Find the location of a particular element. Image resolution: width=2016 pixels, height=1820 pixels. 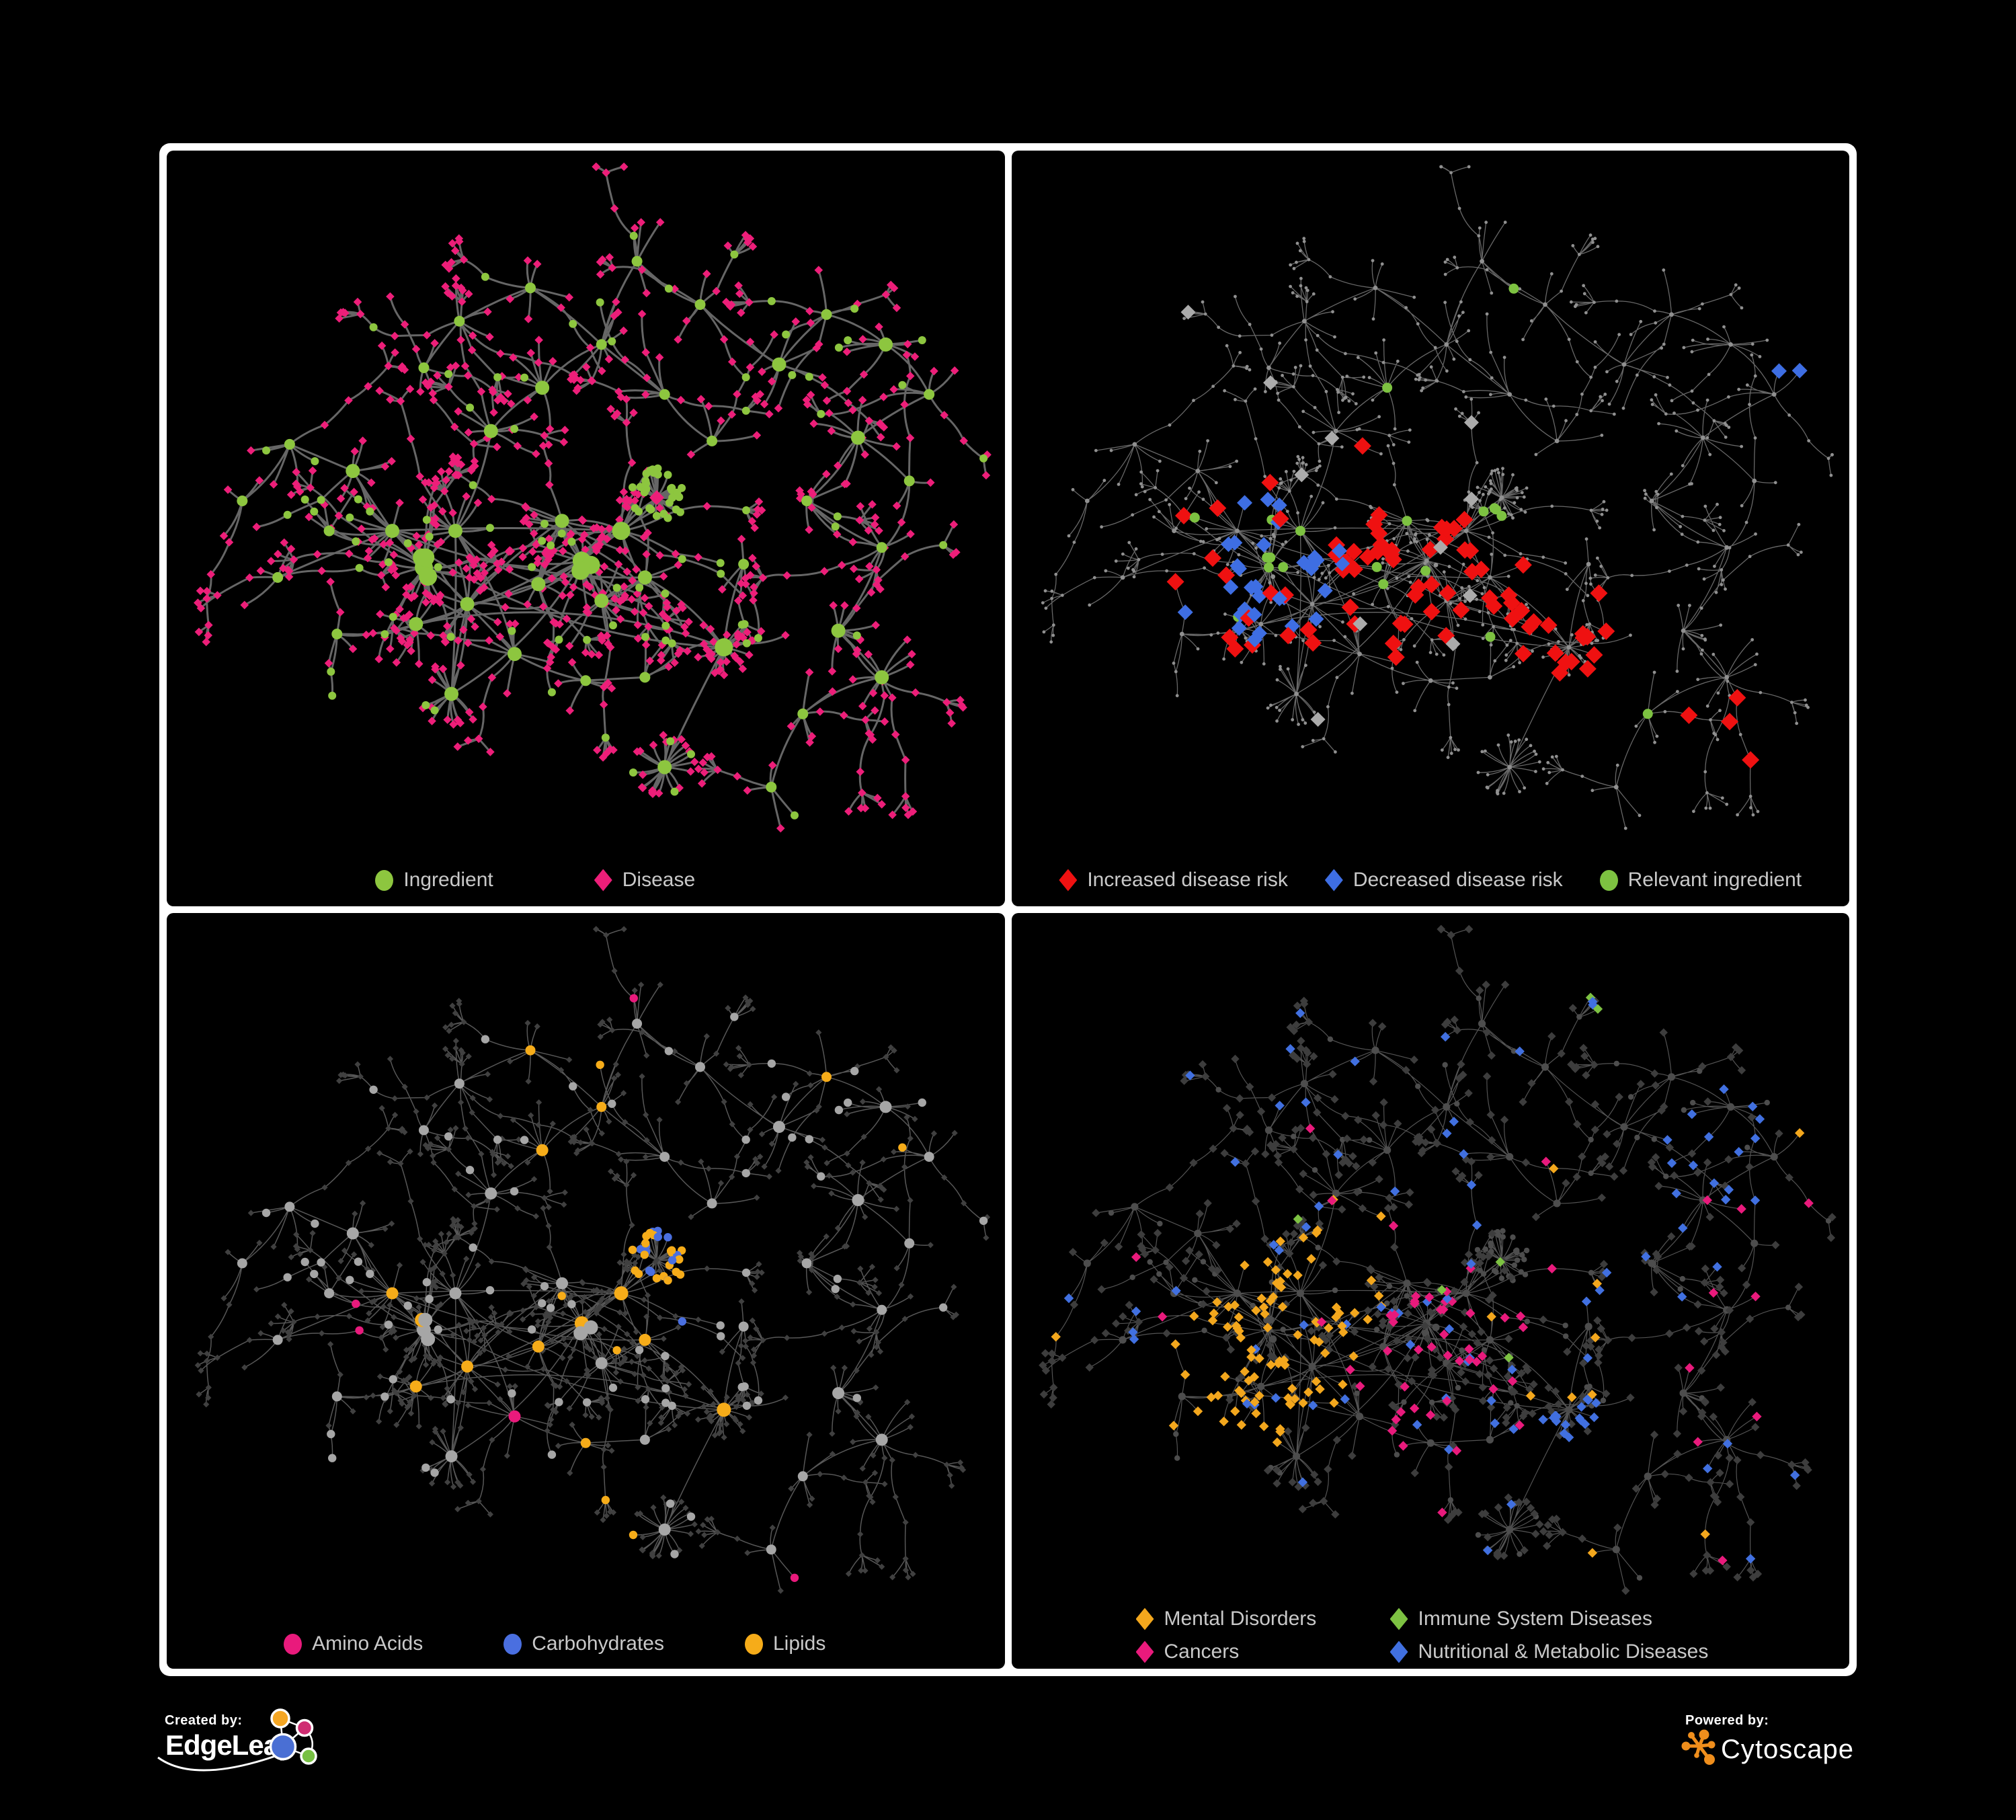

legend-item: Nutritional & Metabolic Diseases is located at coordinates (1549, 1651).